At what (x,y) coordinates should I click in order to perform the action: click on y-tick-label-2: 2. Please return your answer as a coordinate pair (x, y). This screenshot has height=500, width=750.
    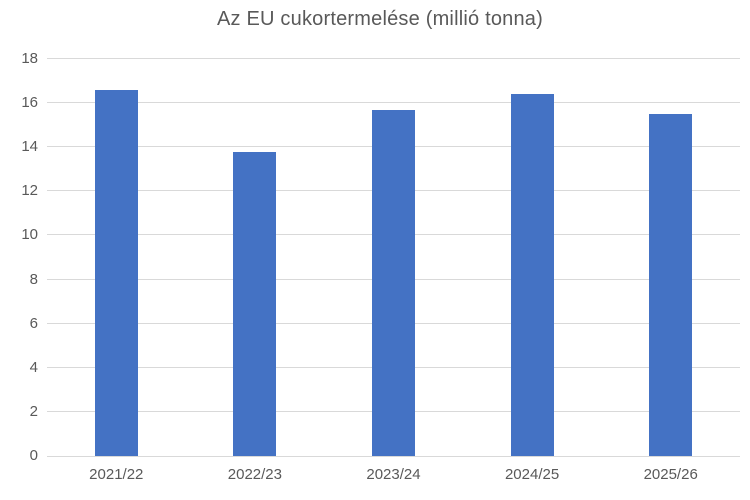
    Looking at the image, I should click on (33, 411).